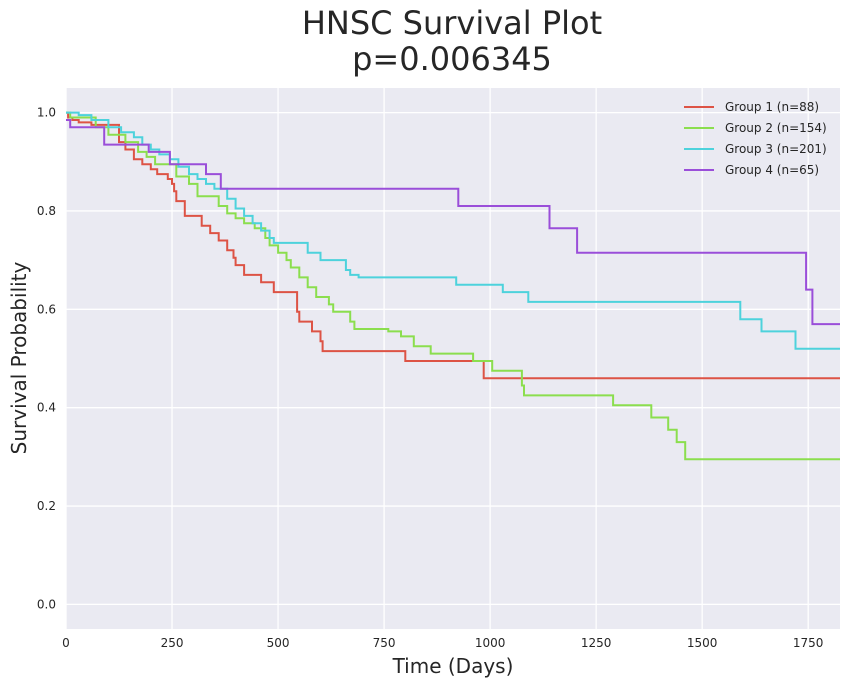  Describe the element at coordinates (702, 643) in the screenshot. I see `x-tick-label: 1500` at that location.